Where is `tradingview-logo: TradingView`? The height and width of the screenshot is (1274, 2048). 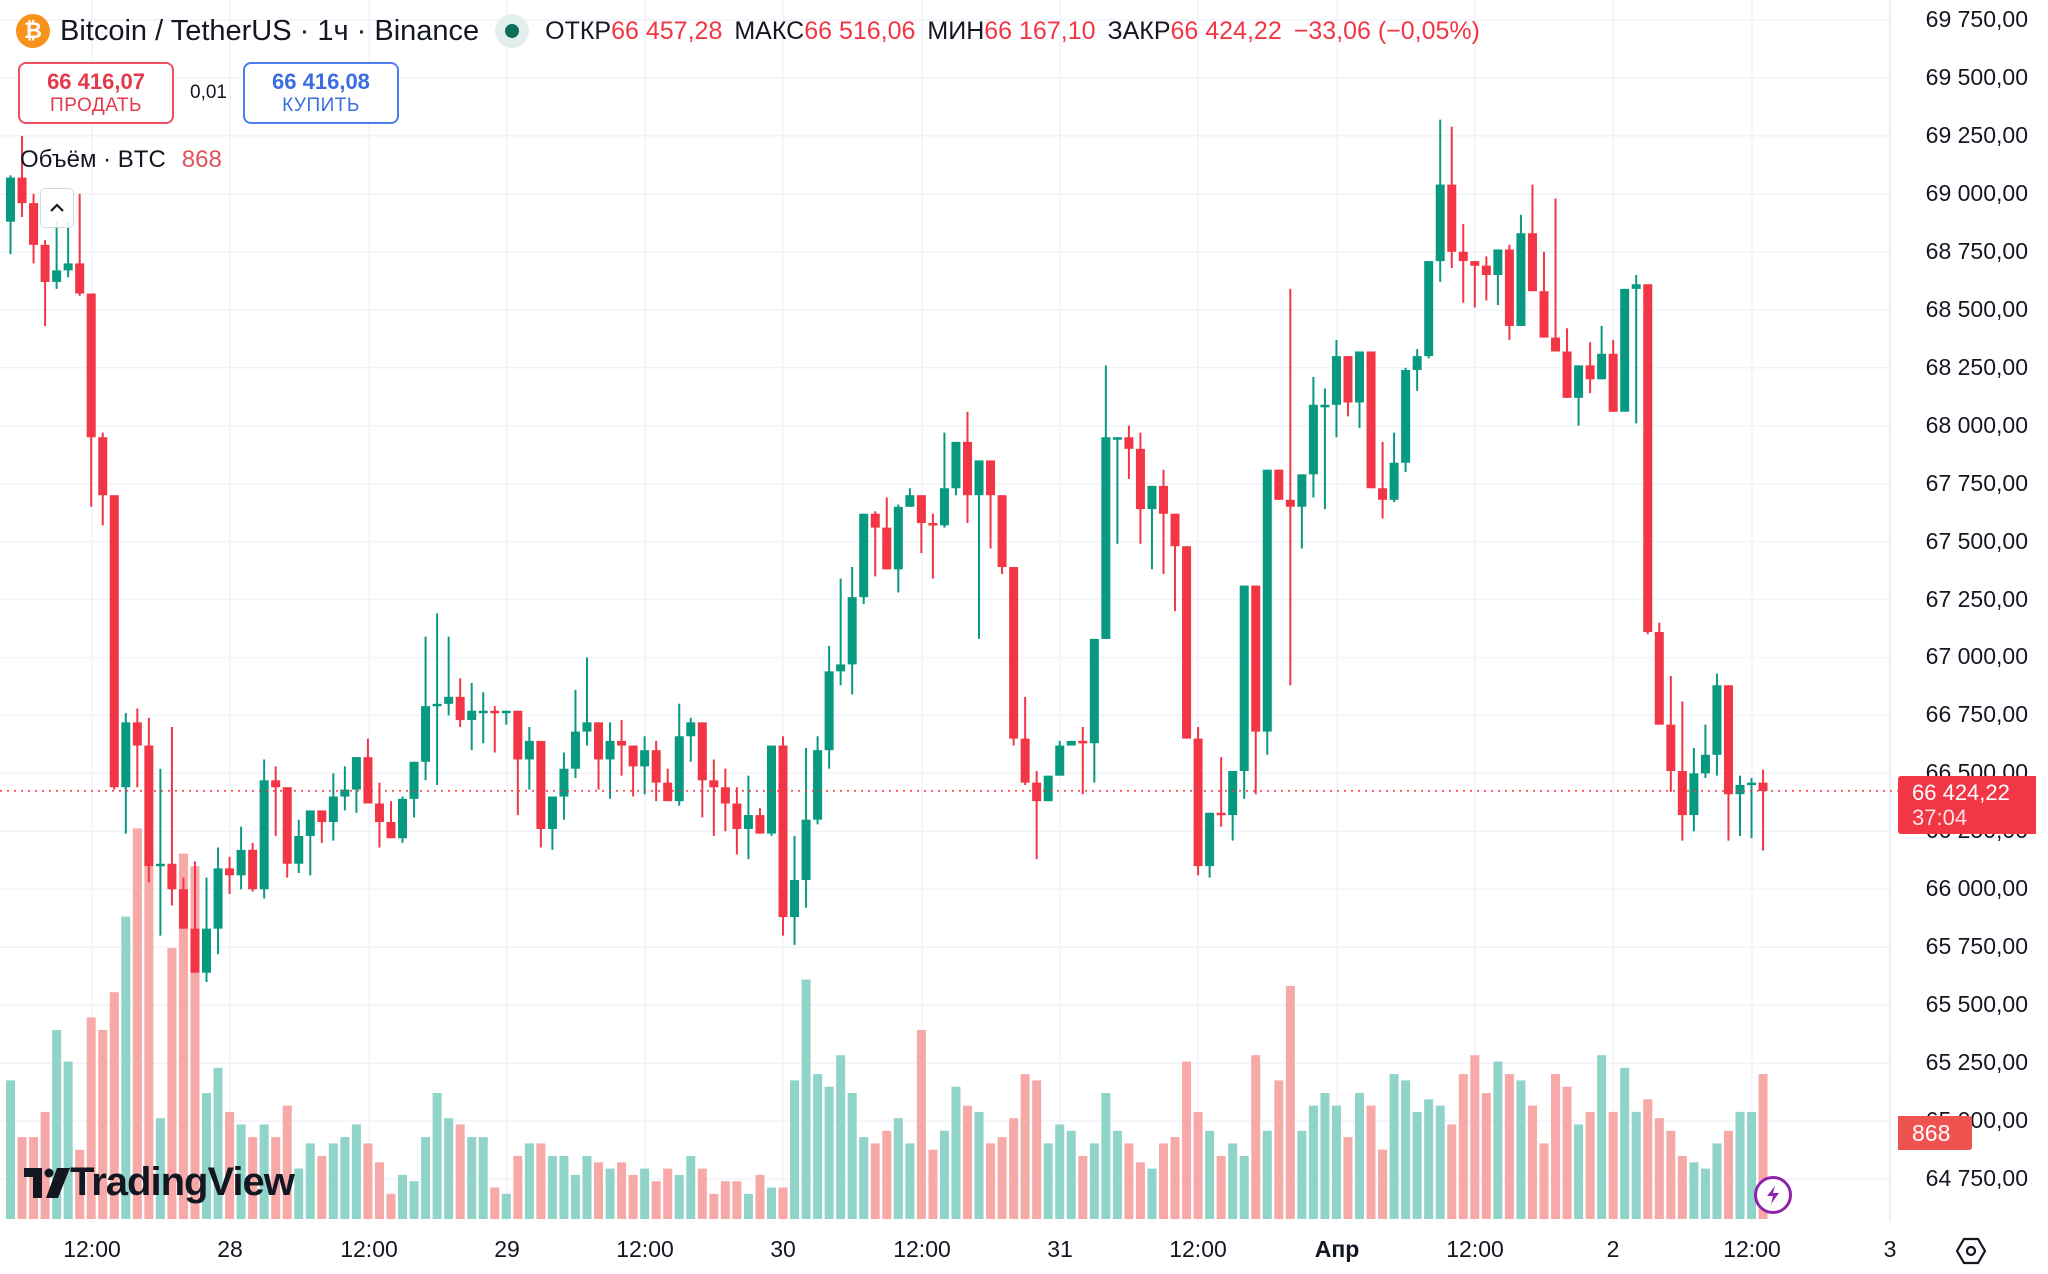
tradingview-logo: TradingView is located at coordinates (159, 1182).